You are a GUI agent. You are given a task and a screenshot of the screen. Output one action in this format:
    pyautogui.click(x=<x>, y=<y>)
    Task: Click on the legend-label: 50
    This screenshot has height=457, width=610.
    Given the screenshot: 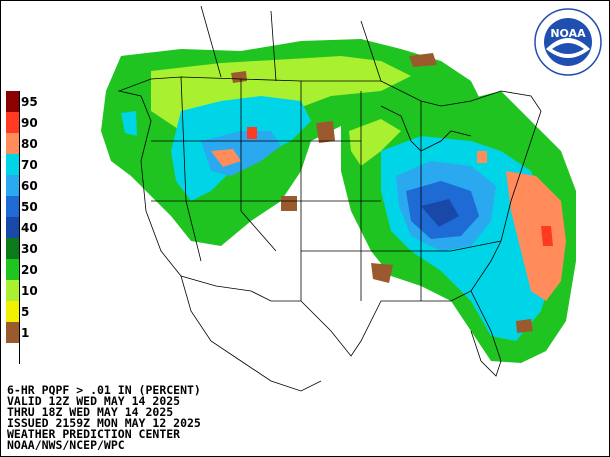 What is the action you would take?
    pyautogui.click(x=29, y=207)
    